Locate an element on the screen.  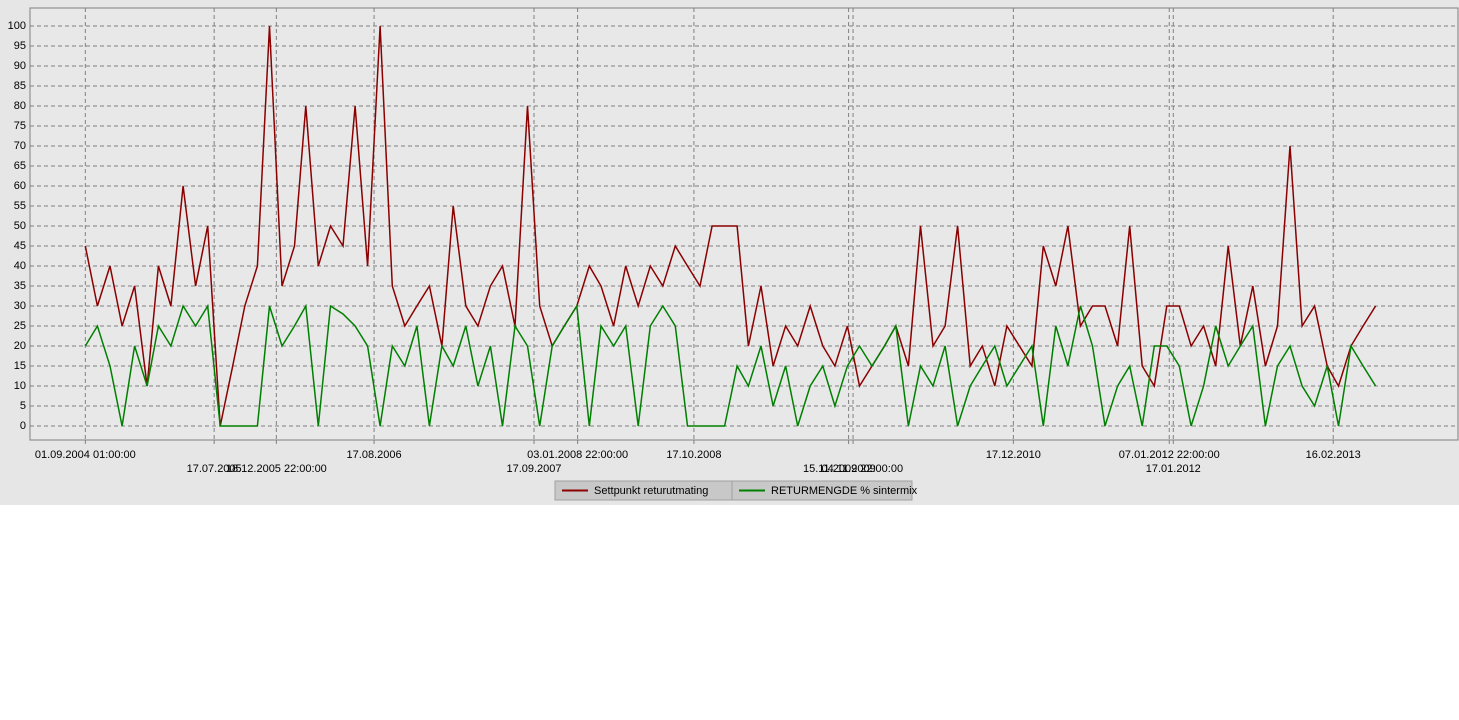
x-tick-label: 07.01.2012 22:00:00 is located at coordinates (1169, 455).